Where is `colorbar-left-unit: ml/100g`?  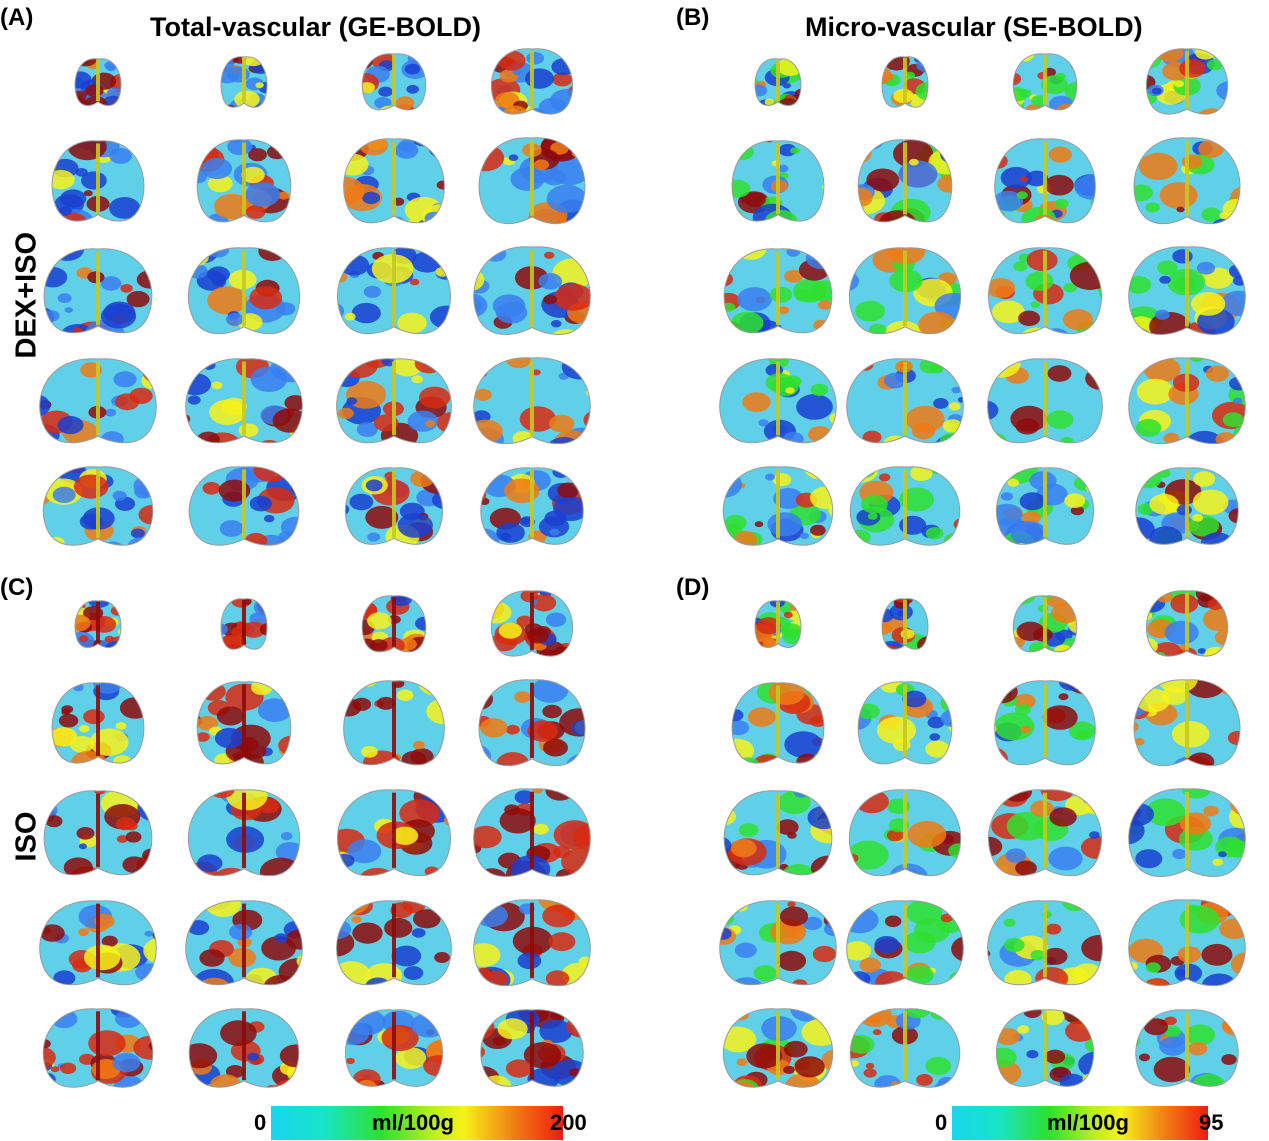 colorbar-left-unit: ml/100g is located at coordinates (413, 1122).